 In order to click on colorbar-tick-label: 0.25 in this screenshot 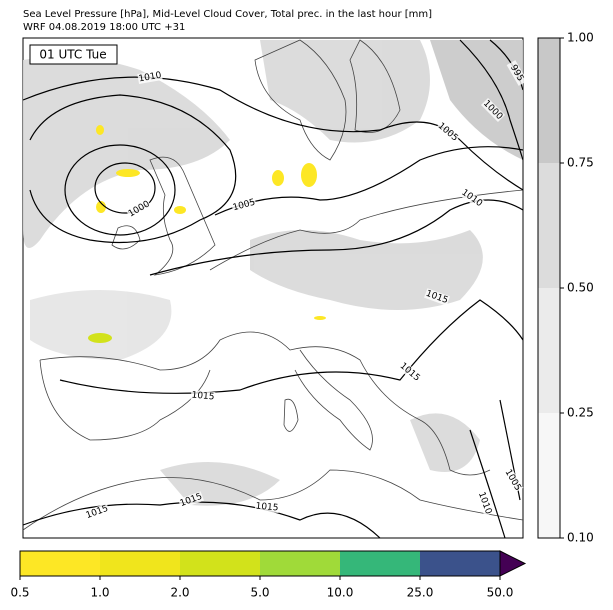, I will do `click(580, 413)`.